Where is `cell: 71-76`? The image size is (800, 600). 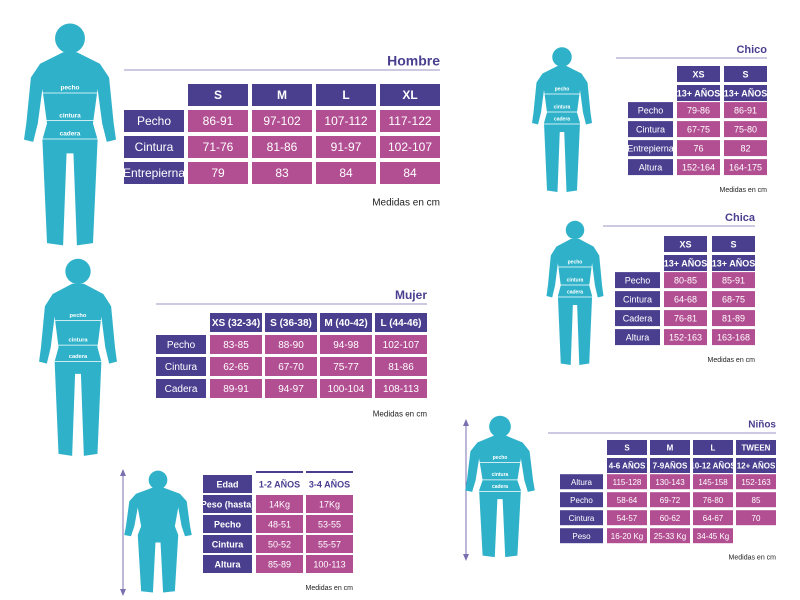 cell: 71-76 is located at coordinates (218, 147).